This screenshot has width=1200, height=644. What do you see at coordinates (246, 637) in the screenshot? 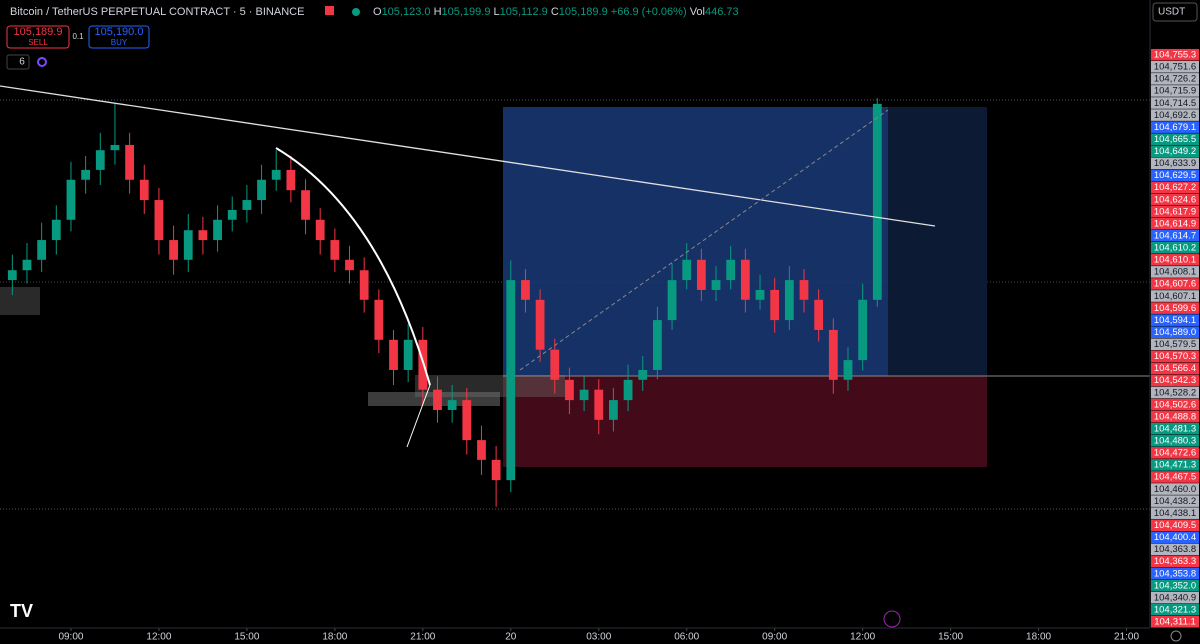
I see `x-tick-label: 15:00` at bounding box center [246, 637].